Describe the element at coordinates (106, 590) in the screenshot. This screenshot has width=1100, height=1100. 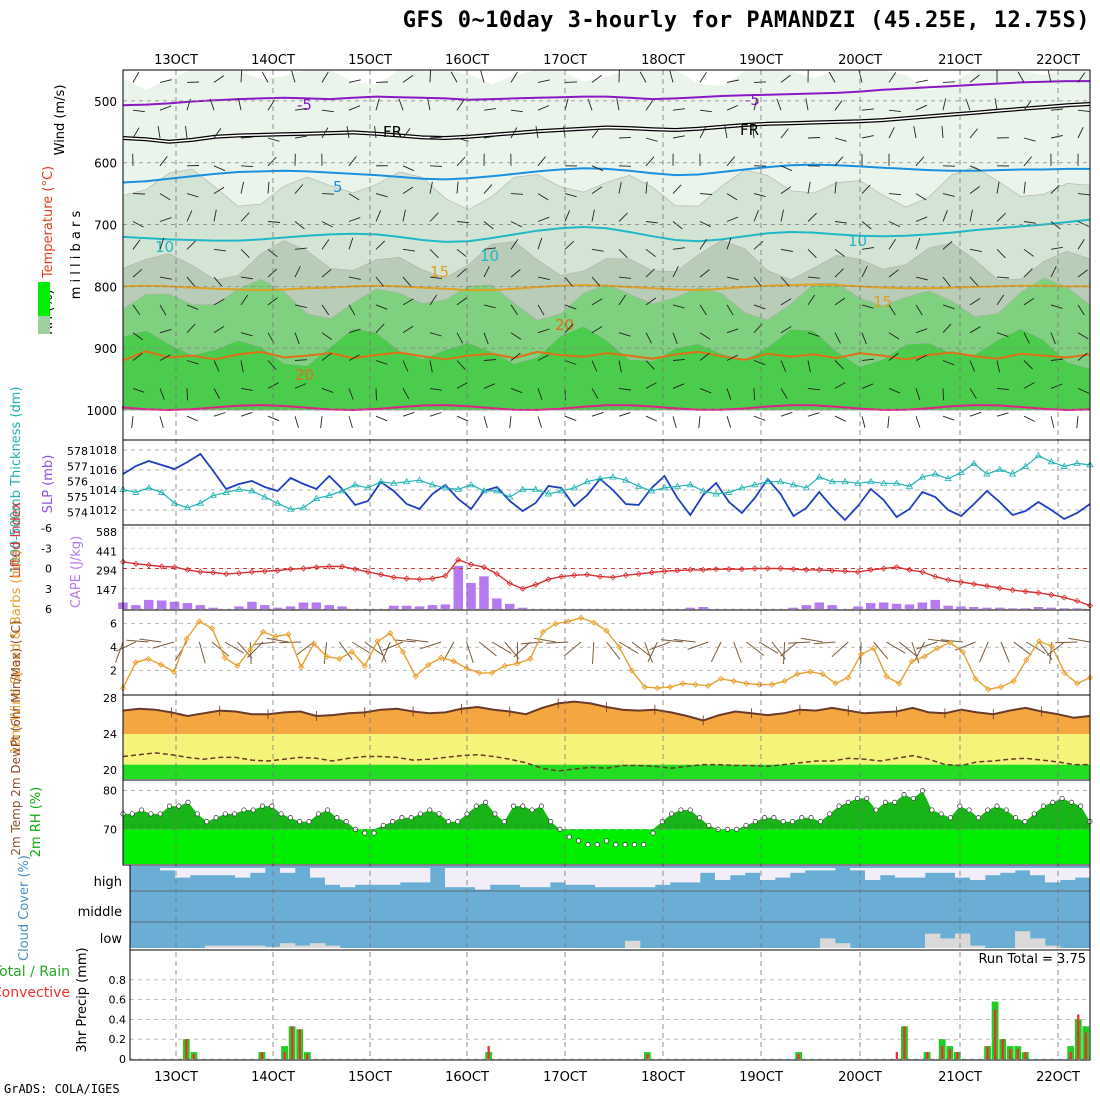
I see `cape-tick-label: 147` at that location.